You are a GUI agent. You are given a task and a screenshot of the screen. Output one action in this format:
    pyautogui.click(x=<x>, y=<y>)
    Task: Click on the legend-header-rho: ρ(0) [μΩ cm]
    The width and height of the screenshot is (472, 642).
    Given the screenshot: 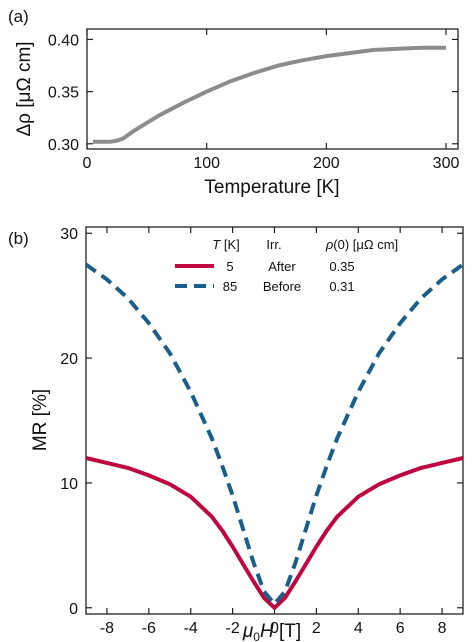 What is the action you would take?
    pyautogui.click(x=361, y=244)
    